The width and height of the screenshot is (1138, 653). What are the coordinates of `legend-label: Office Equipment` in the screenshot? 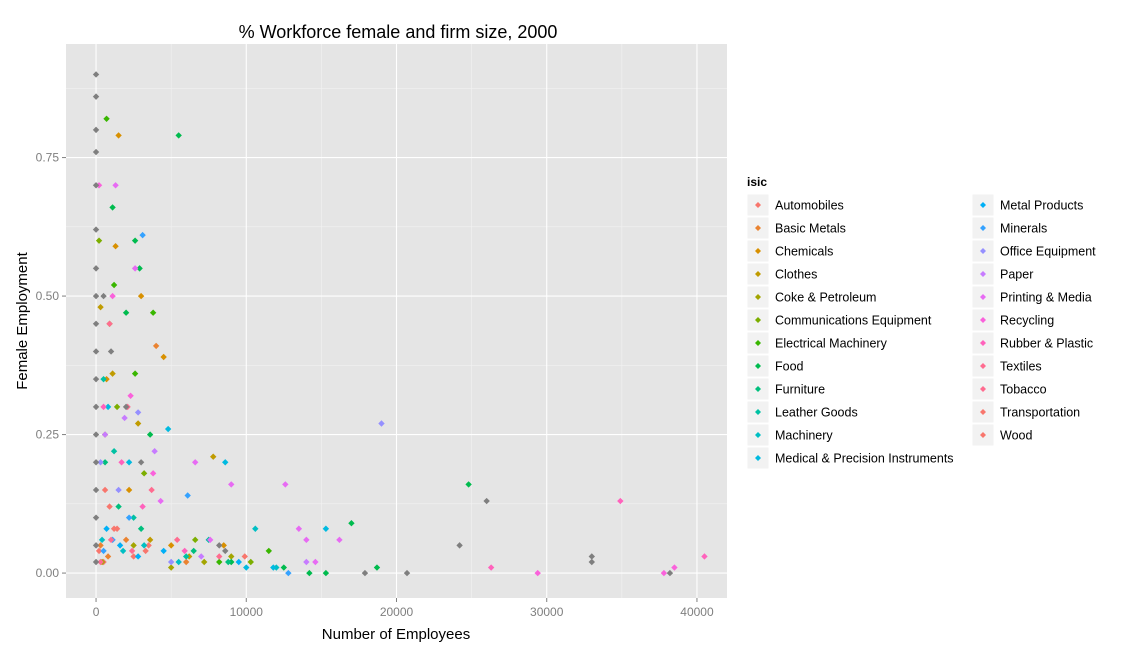 It's located at (1048, 252).